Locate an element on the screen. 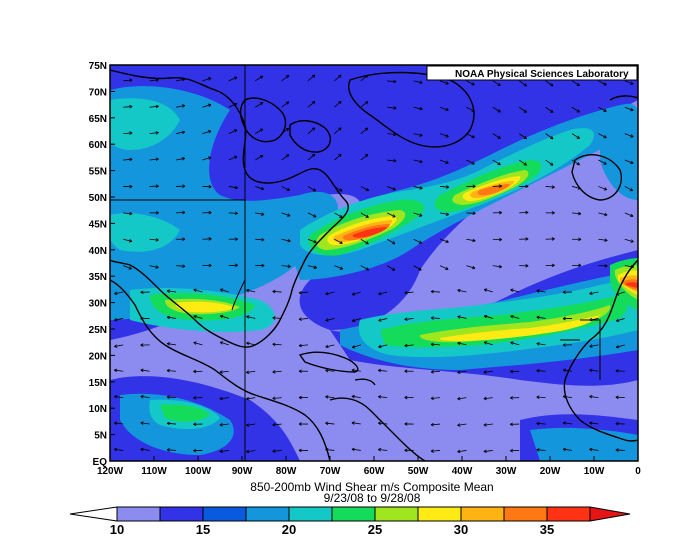 The height and width of the screenshot is (542, 700). lon-label: 80W is located at coordinates (286, 471).